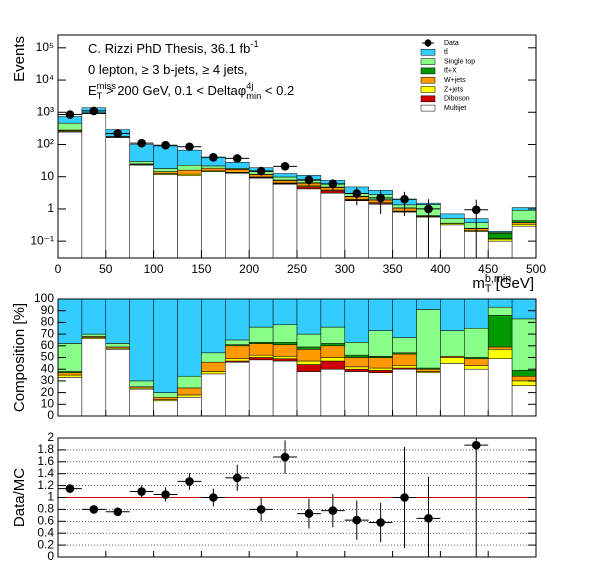 This screenshot has width=596, height=572. What do you see at coordinates (454, 89) in the screenshot?
I see `legend-label: Z+jets` at bounding box center [454, 89].